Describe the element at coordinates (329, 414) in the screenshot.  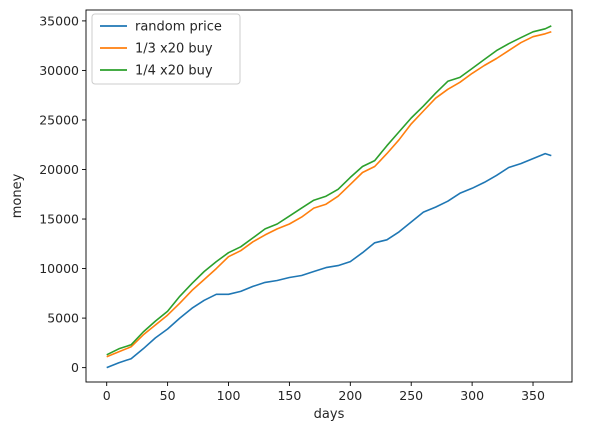
I see `x-axis-label: days` at that location.